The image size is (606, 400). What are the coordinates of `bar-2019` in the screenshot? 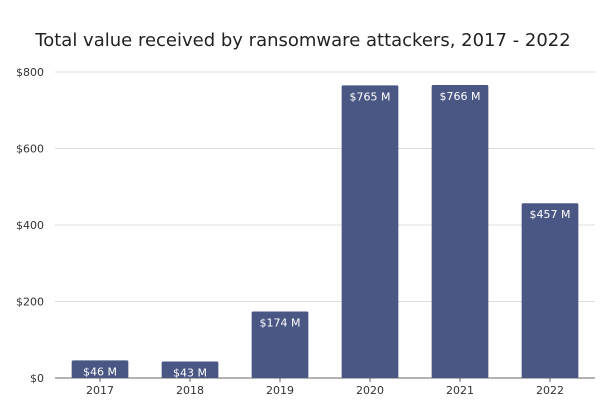 It's located at (280, 344).